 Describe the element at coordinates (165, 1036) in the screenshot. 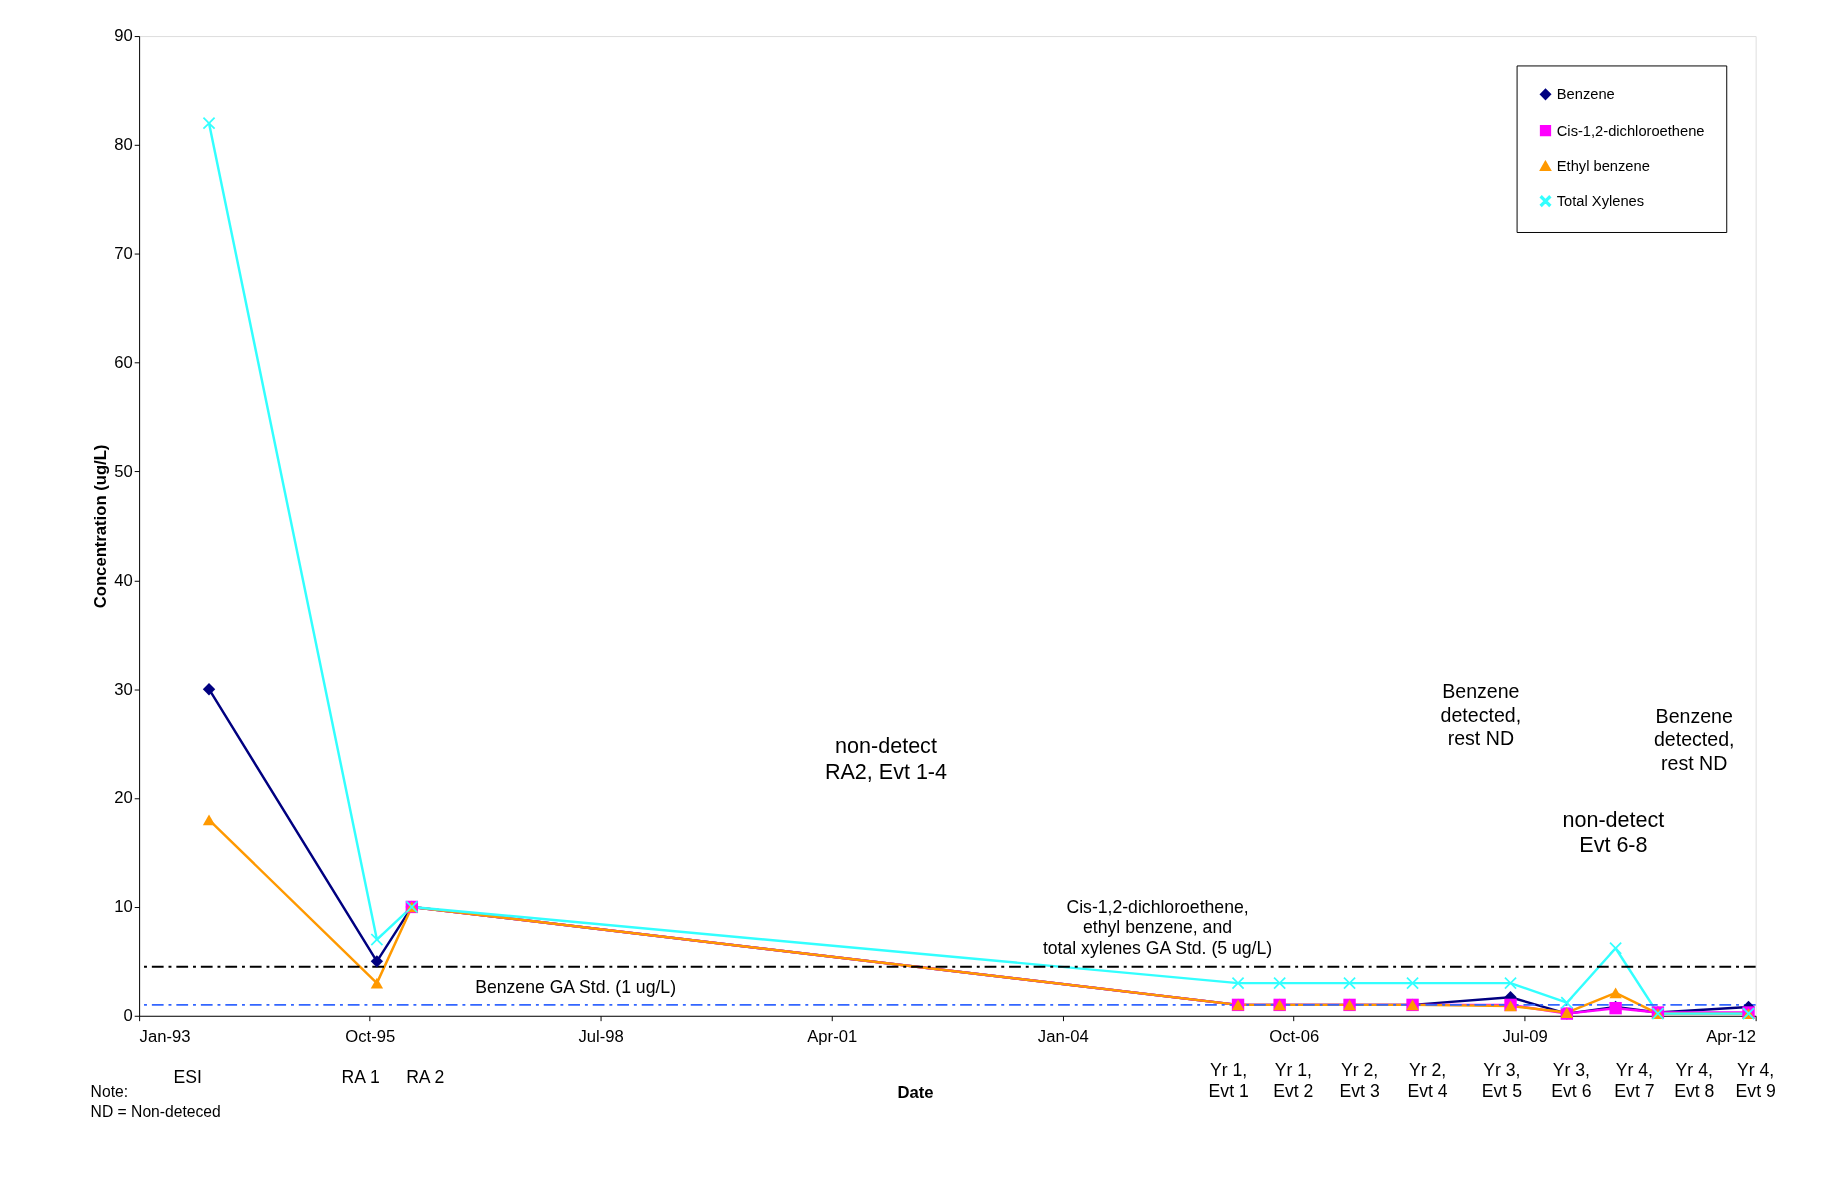

I see `x-tick-label: Jan-93` at that location.